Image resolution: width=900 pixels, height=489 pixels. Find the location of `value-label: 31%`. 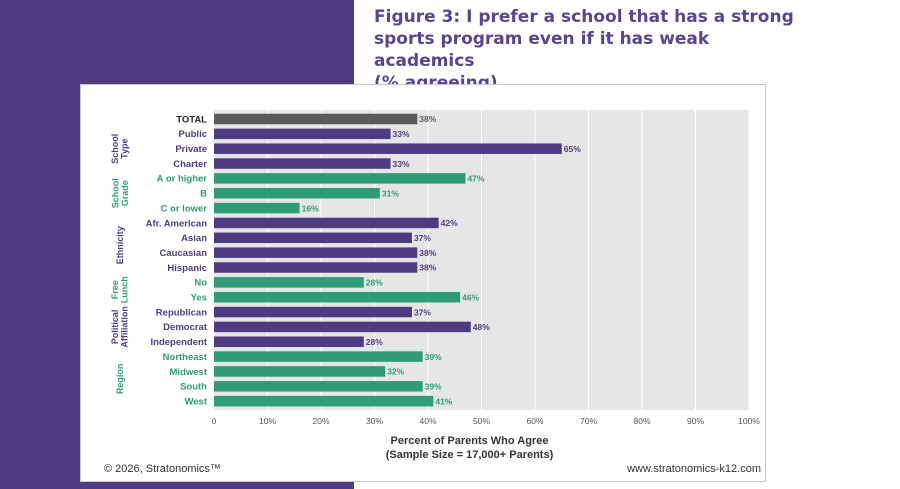

value-label: 31% is located at coordinates (390, 193).